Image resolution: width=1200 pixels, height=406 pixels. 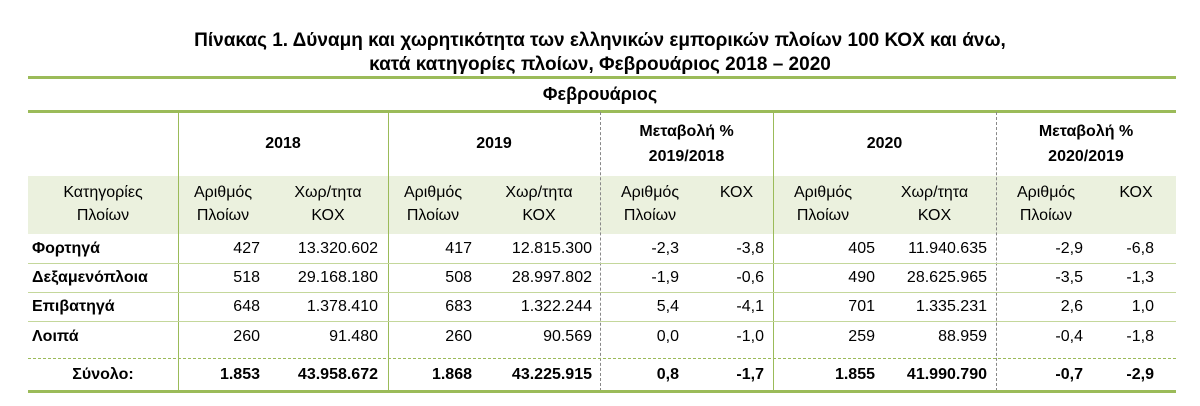 What do you see at coordinates (178, 251) in the screenshot?
I see `divider-category` at bounding box center [178, 251].